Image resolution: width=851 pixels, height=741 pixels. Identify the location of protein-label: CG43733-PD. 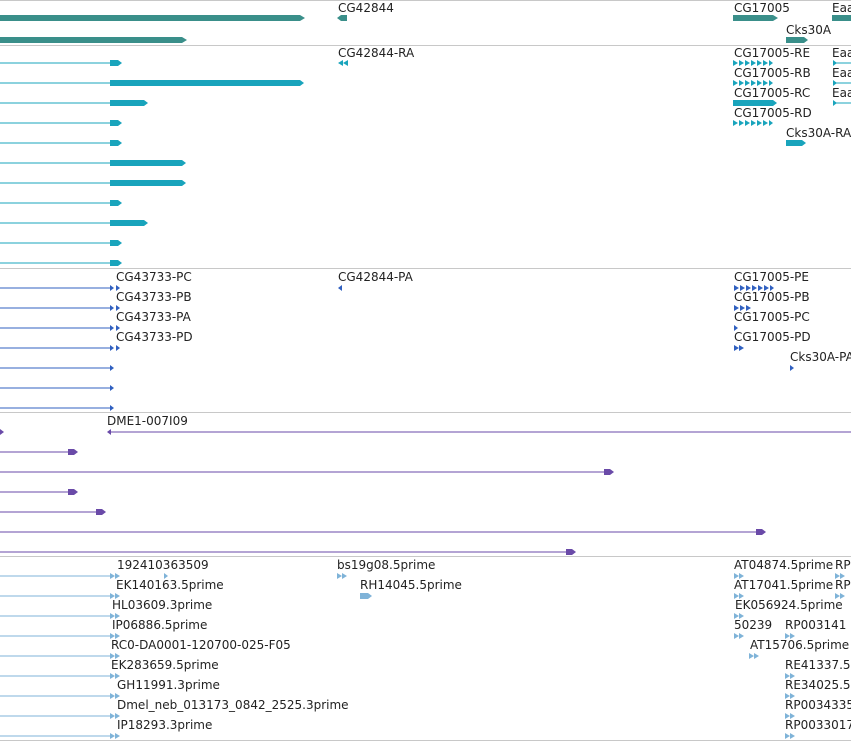
(154, 337).